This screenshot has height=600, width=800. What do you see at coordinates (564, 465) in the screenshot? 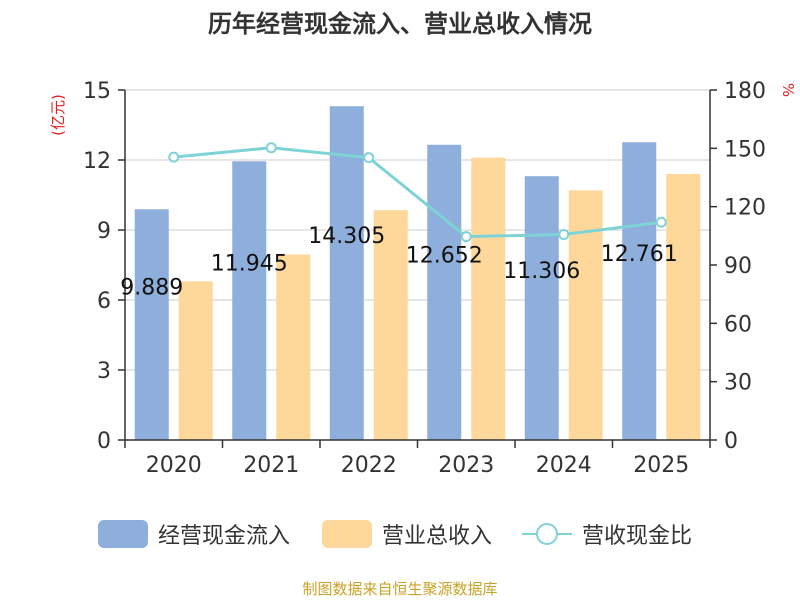
I see `x-tick-label: 2024` at bounding box center [564, 465].